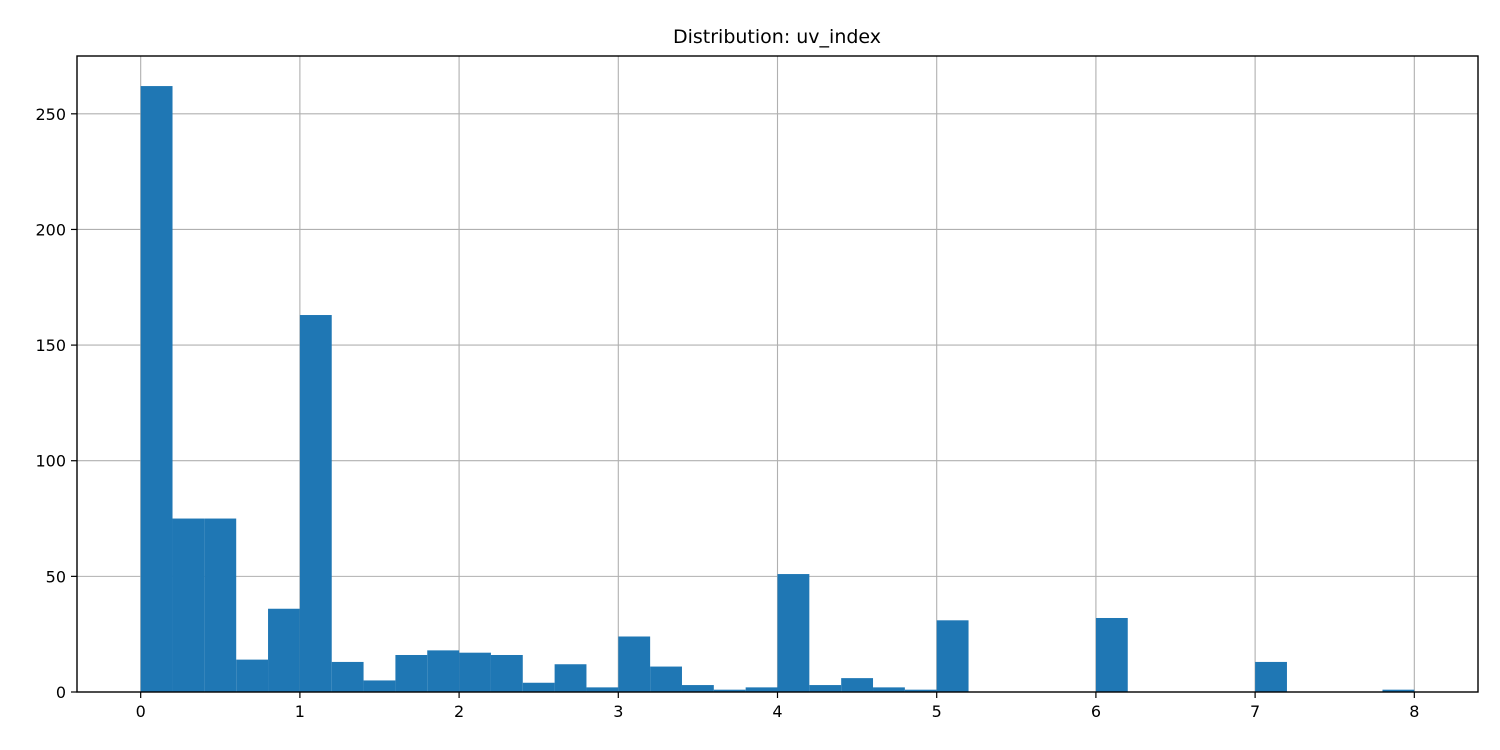 This screenshot has width=1500, height=750. Describe the element at coordinates (50, 114) in the screenshot. I see `y-tick-label: 250` at that location.